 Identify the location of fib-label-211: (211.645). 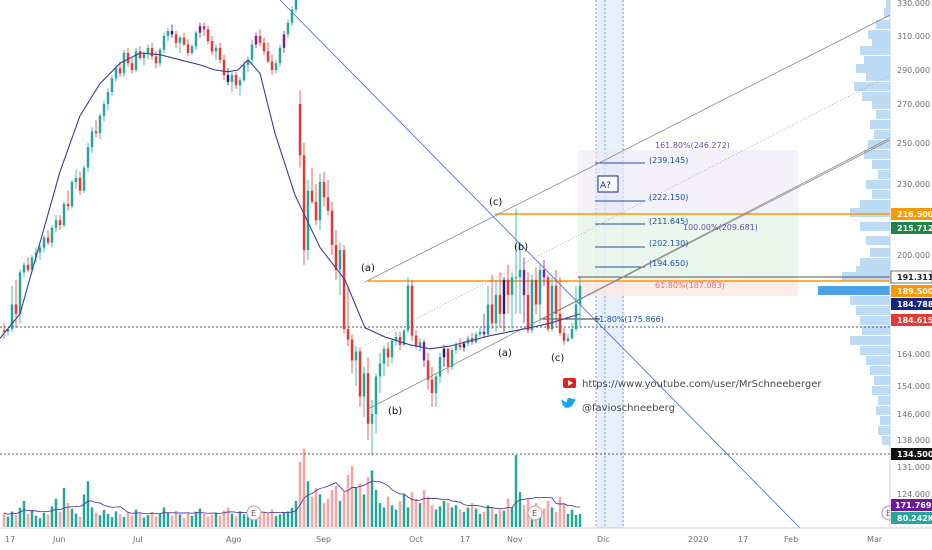
(668, 221).